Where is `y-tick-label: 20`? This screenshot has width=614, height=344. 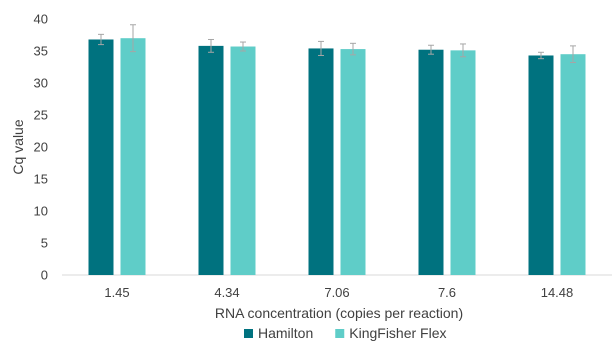 y-tick-label: 20 is located at coordinates (41, 147).